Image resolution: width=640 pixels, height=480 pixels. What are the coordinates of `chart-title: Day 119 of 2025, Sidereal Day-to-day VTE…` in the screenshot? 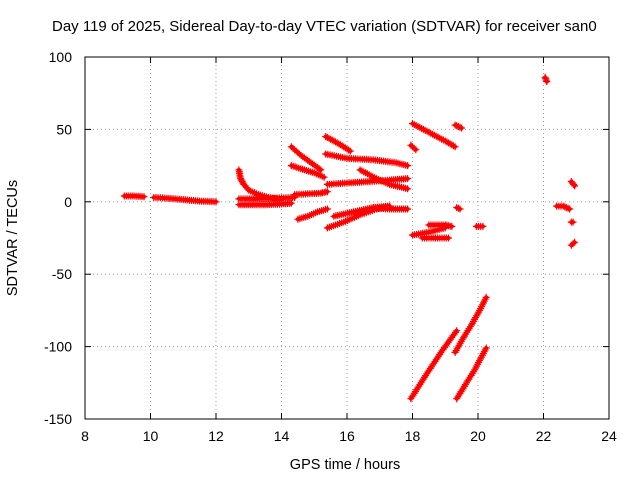 It's located at (324, 26).